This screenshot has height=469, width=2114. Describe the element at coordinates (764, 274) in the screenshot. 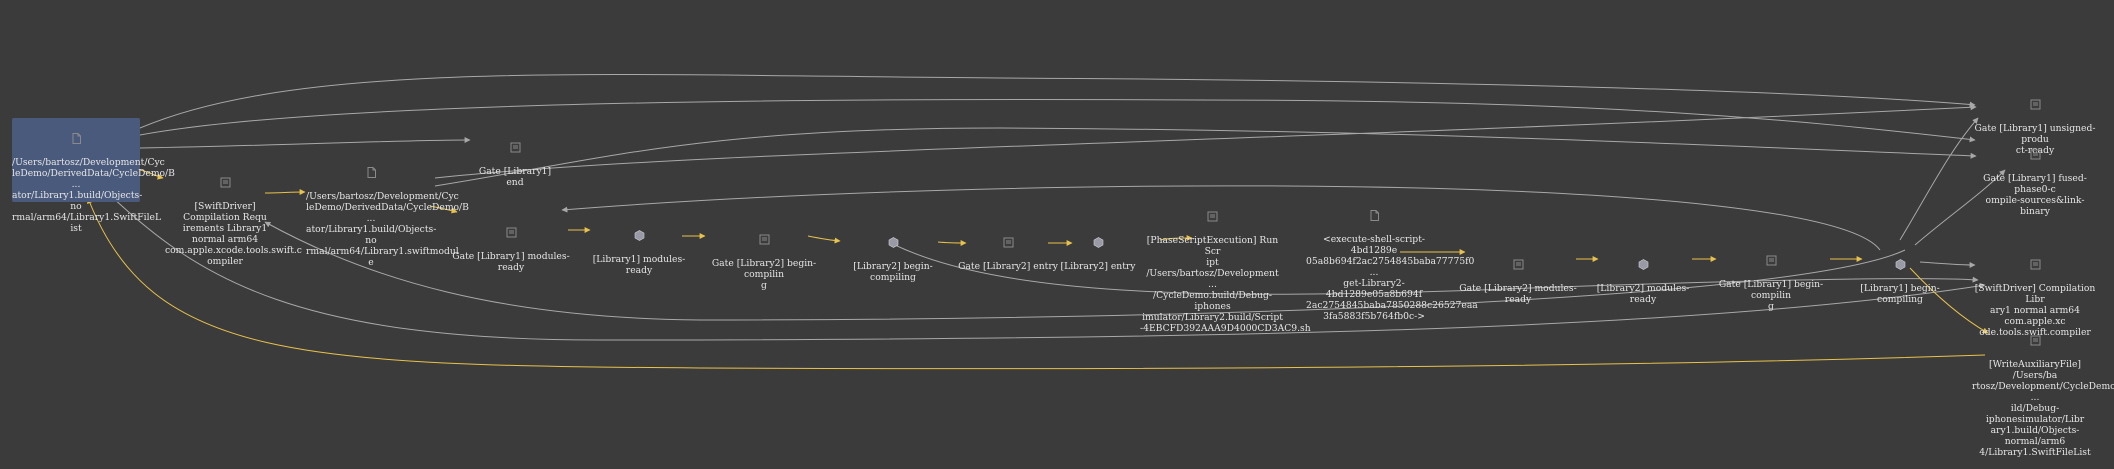

I see `node-label: Gate [Library2] begin-compilin g` at that location.